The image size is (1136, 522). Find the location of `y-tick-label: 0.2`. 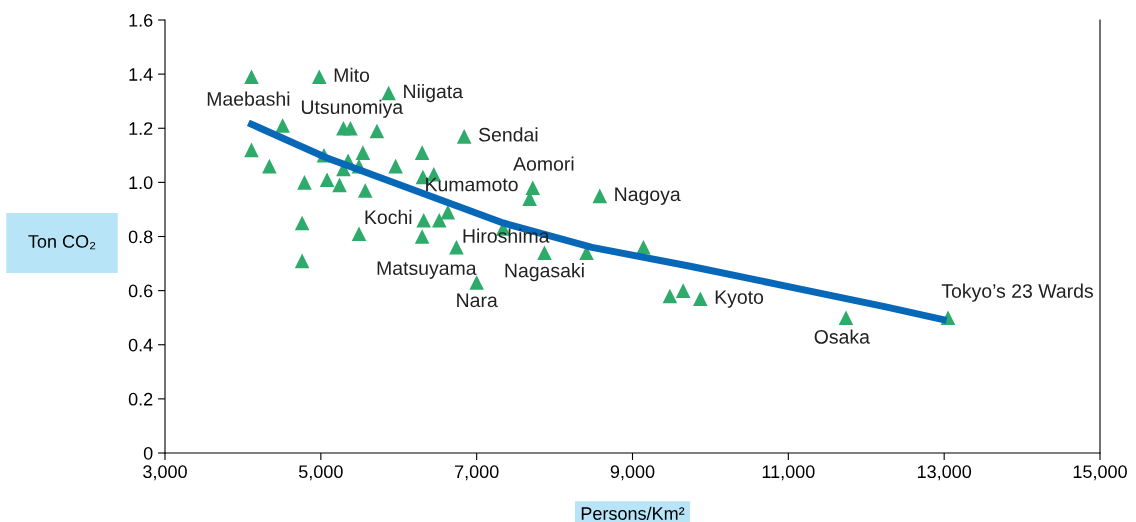

y-tick-label: 0.2 is located at coordinates (140, 399).